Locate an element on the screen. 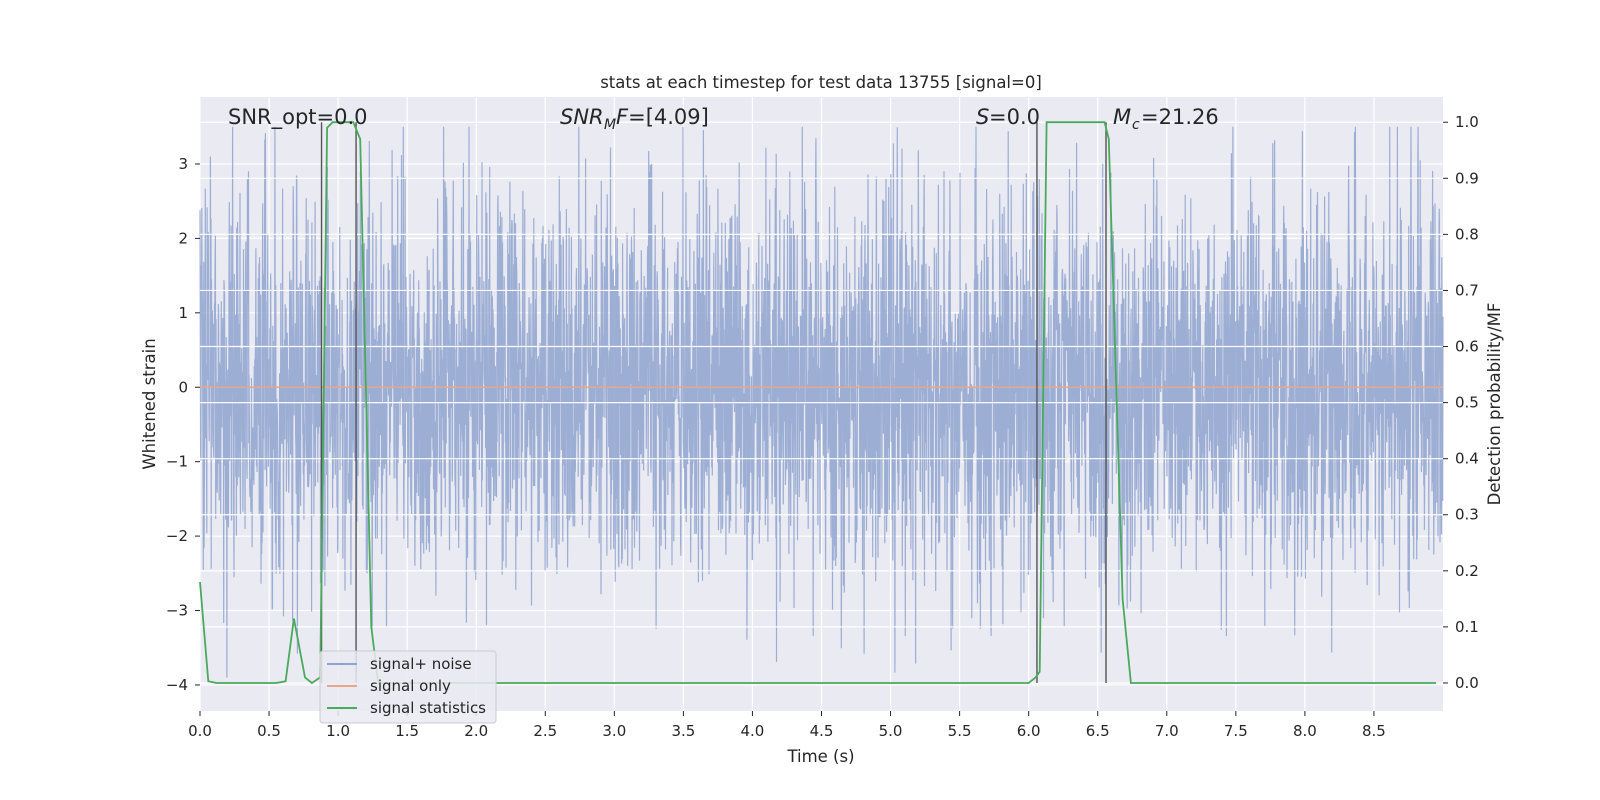 This screenshot has width=1600, height=800. y2-axis-ticks: 1.0 0.9 0.8 0.7 0.6 0.5 0.4 0.3 0.2 0.1 0.0 is located at coordinates (1461, 402).